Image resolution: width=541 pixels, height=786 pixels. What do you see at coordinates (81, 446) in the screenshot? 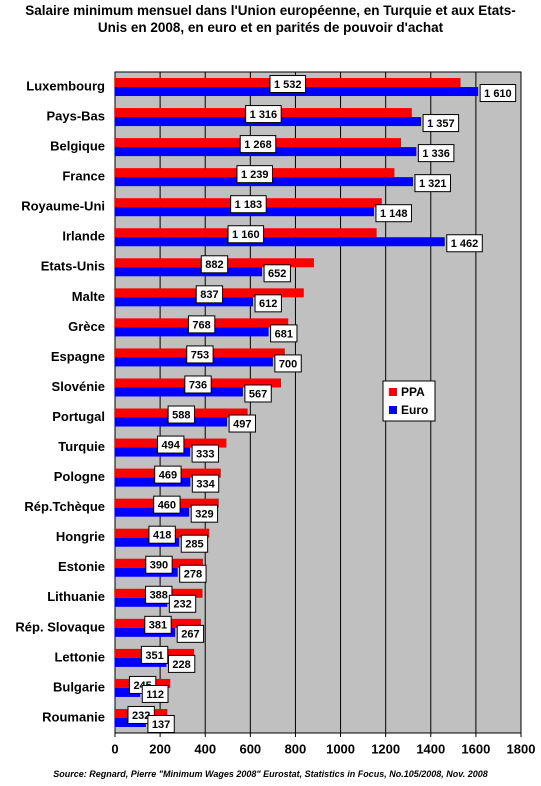
I see `y-tick-label: Turquie` at bounding box center [81, 446].